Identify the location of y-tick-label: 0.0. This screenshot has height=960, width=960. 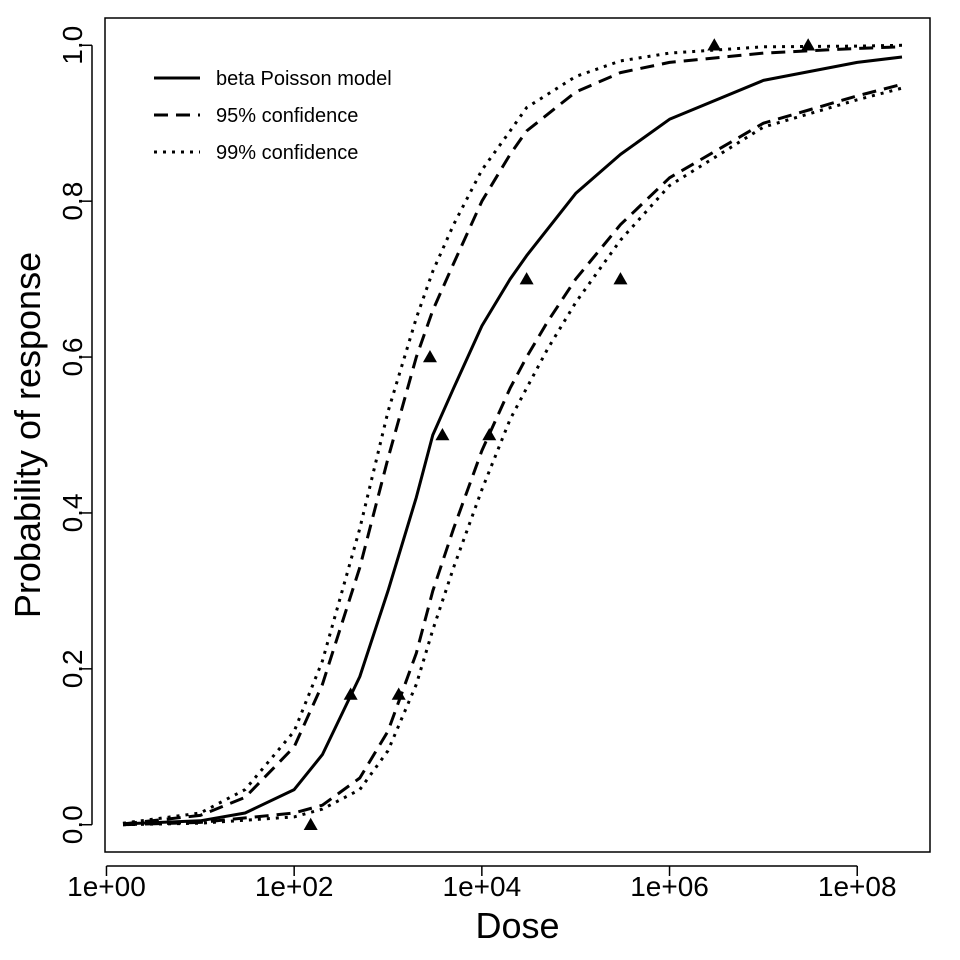
(72, 824).